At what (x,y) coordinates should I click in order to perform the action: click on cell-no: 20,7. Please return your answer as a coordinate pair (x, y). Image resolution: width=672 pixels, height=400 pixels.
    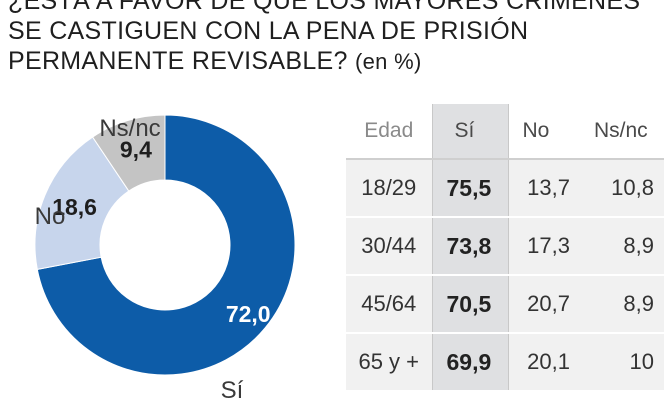
    Looking at the image, I should click on (546, 304).